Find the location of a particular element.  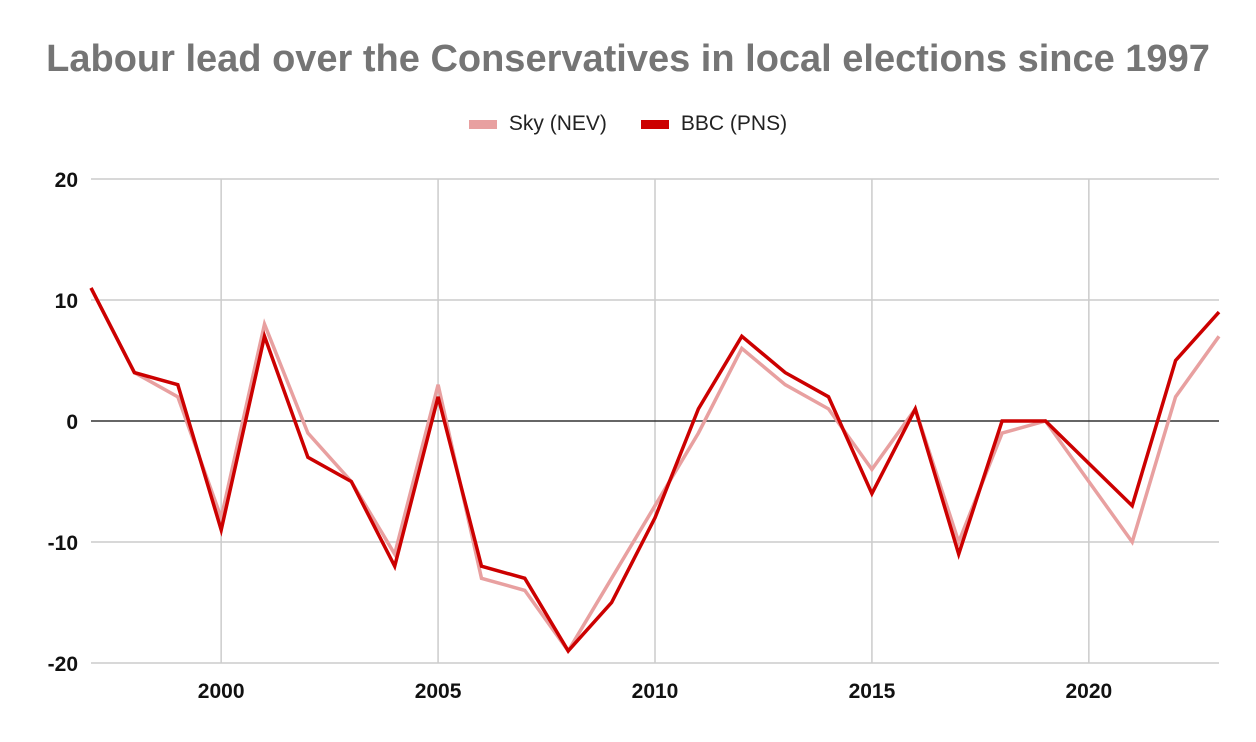

legend-label-bbc: BBC (PNS) is located at coordinates (734, 123).